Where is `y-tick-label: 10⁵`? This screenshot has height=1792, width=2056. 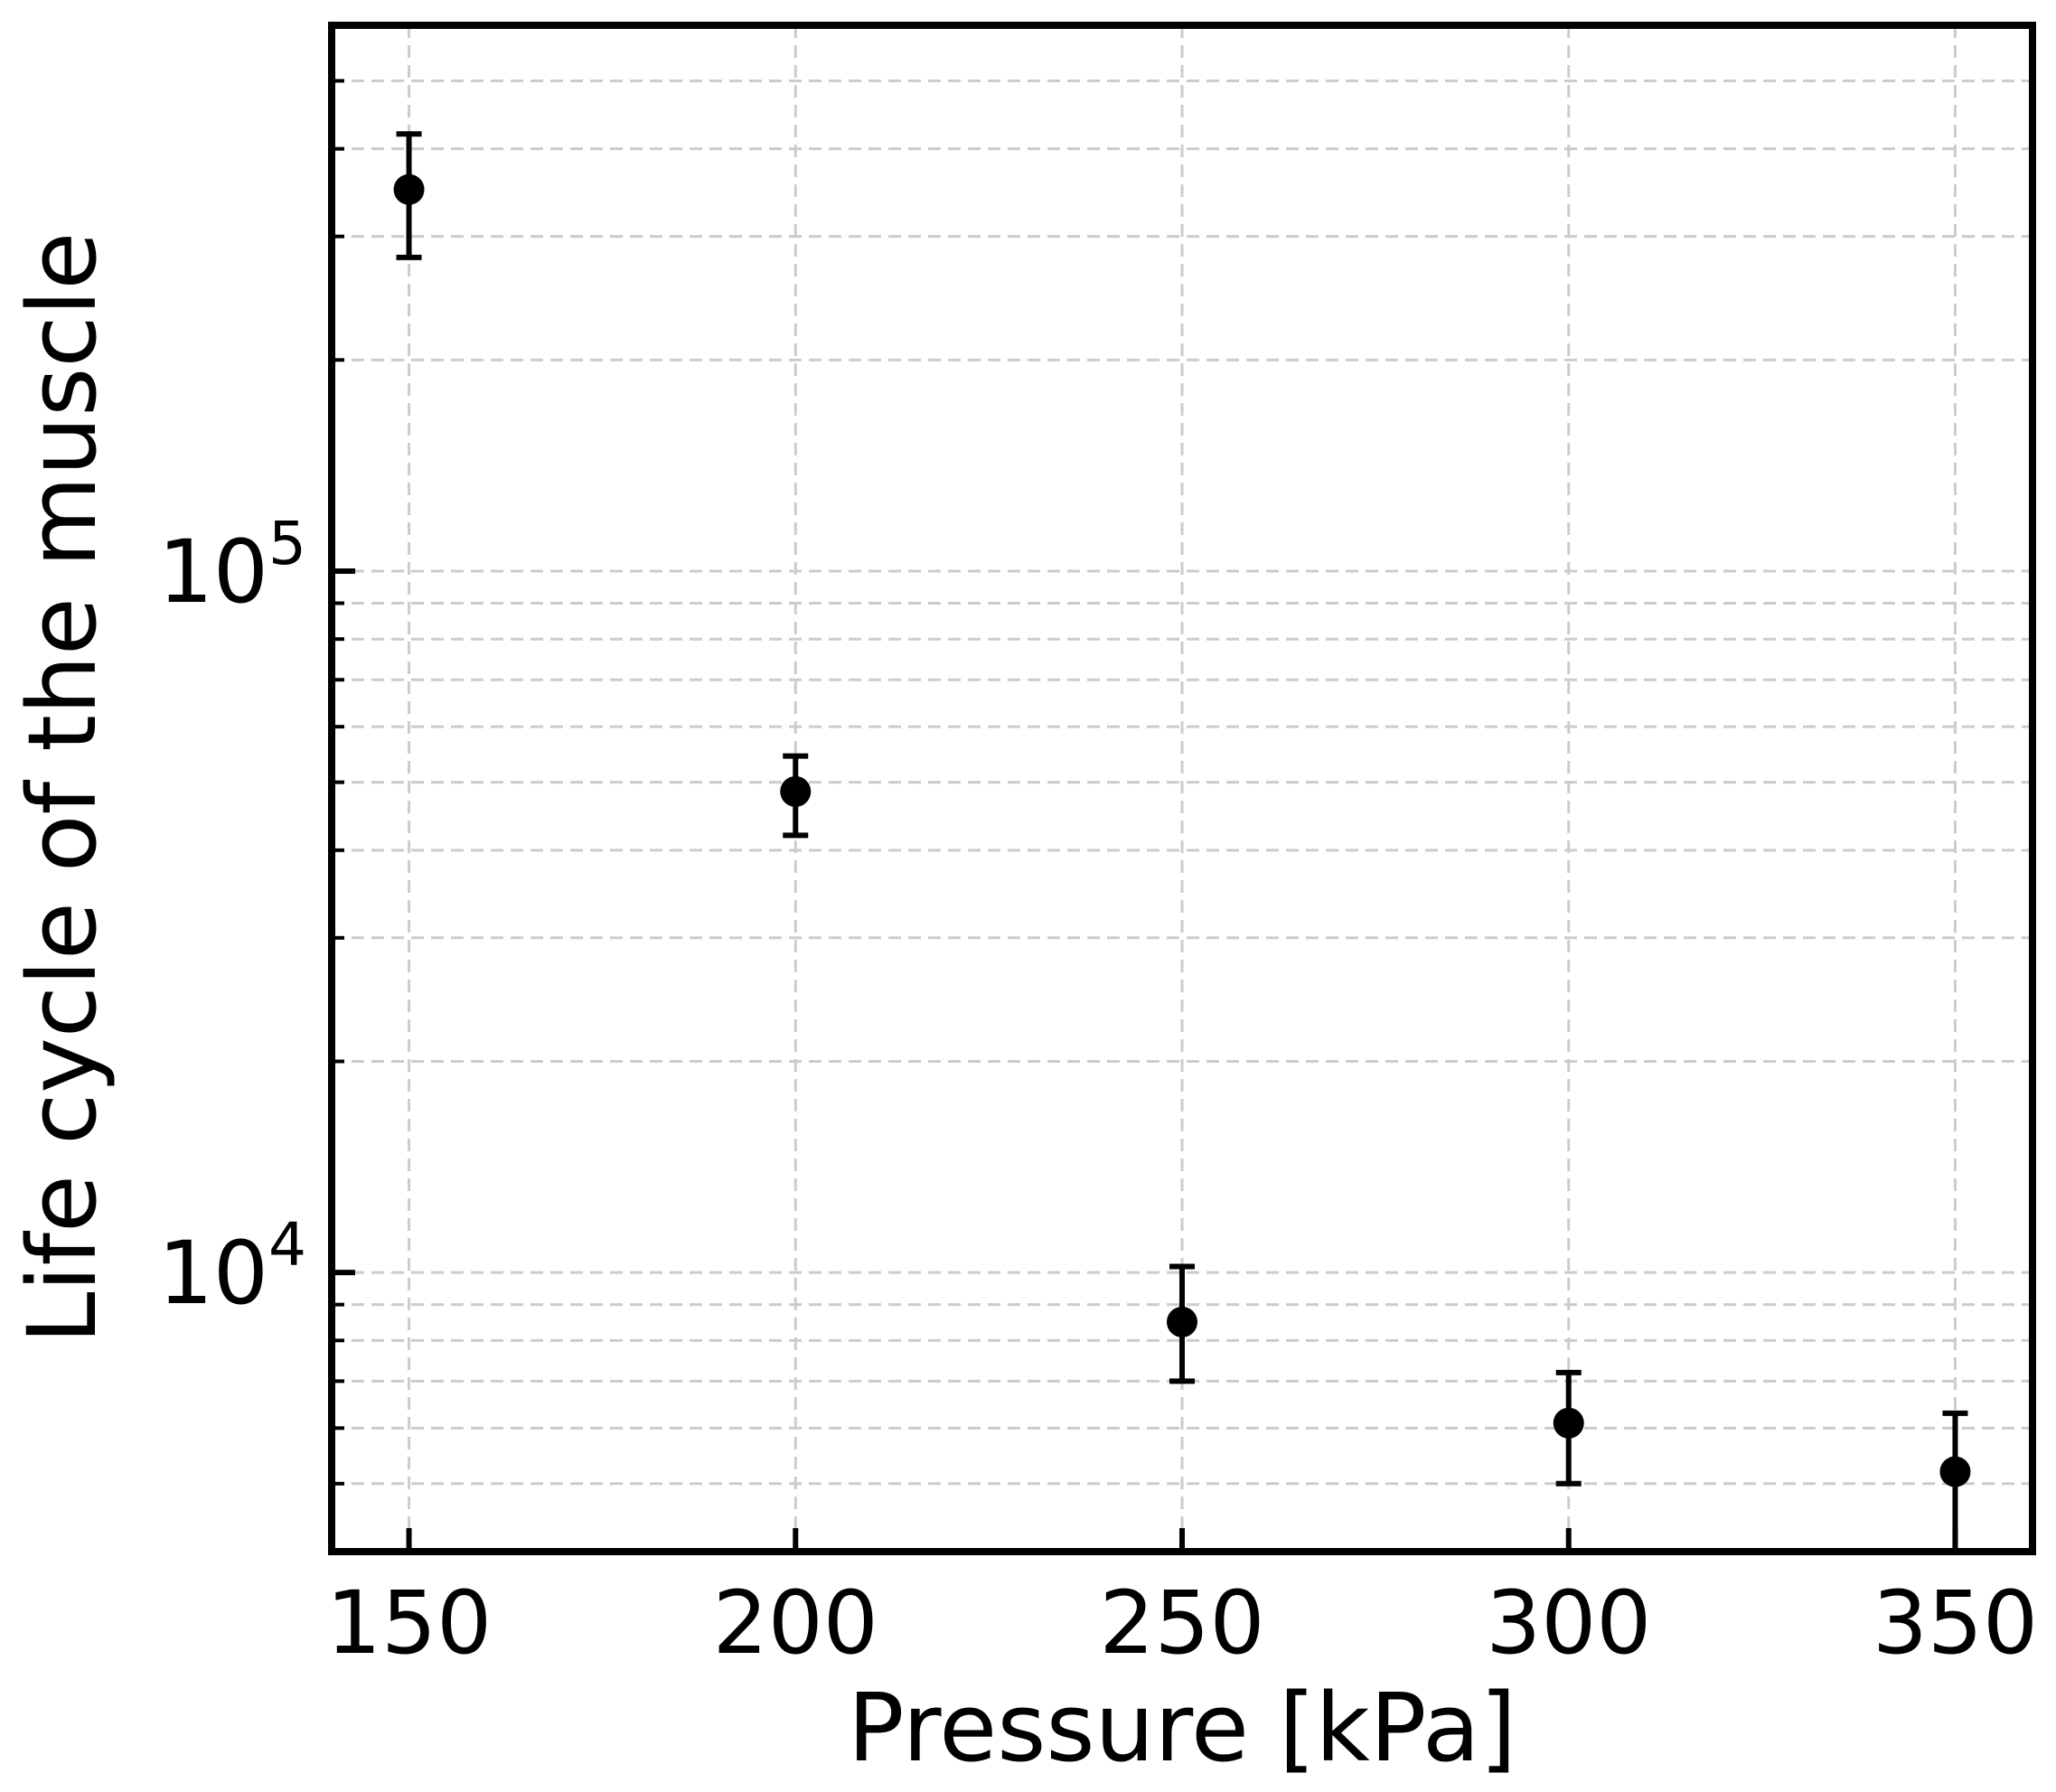
y-tick-label: 10⁵ is located at coordinates (232, 566).